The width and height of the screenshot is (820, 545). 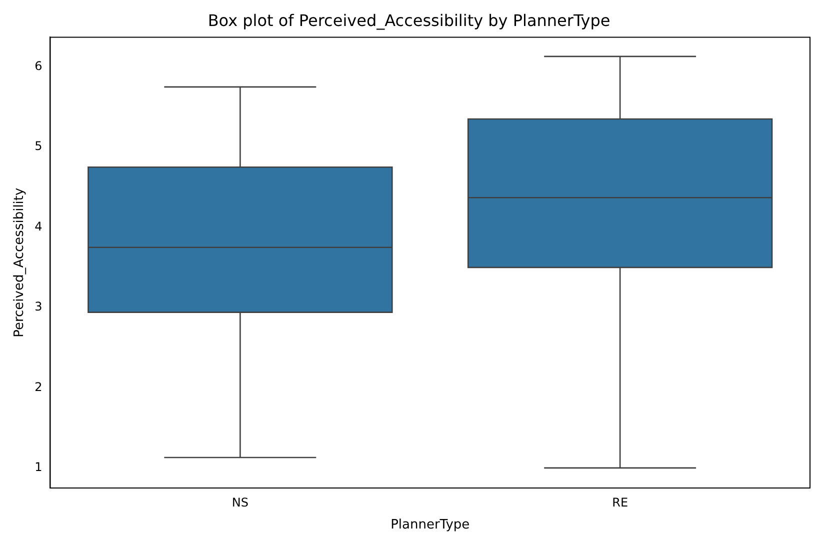 I want to click on x-tick-label: NS, so click(x=240, y=502).